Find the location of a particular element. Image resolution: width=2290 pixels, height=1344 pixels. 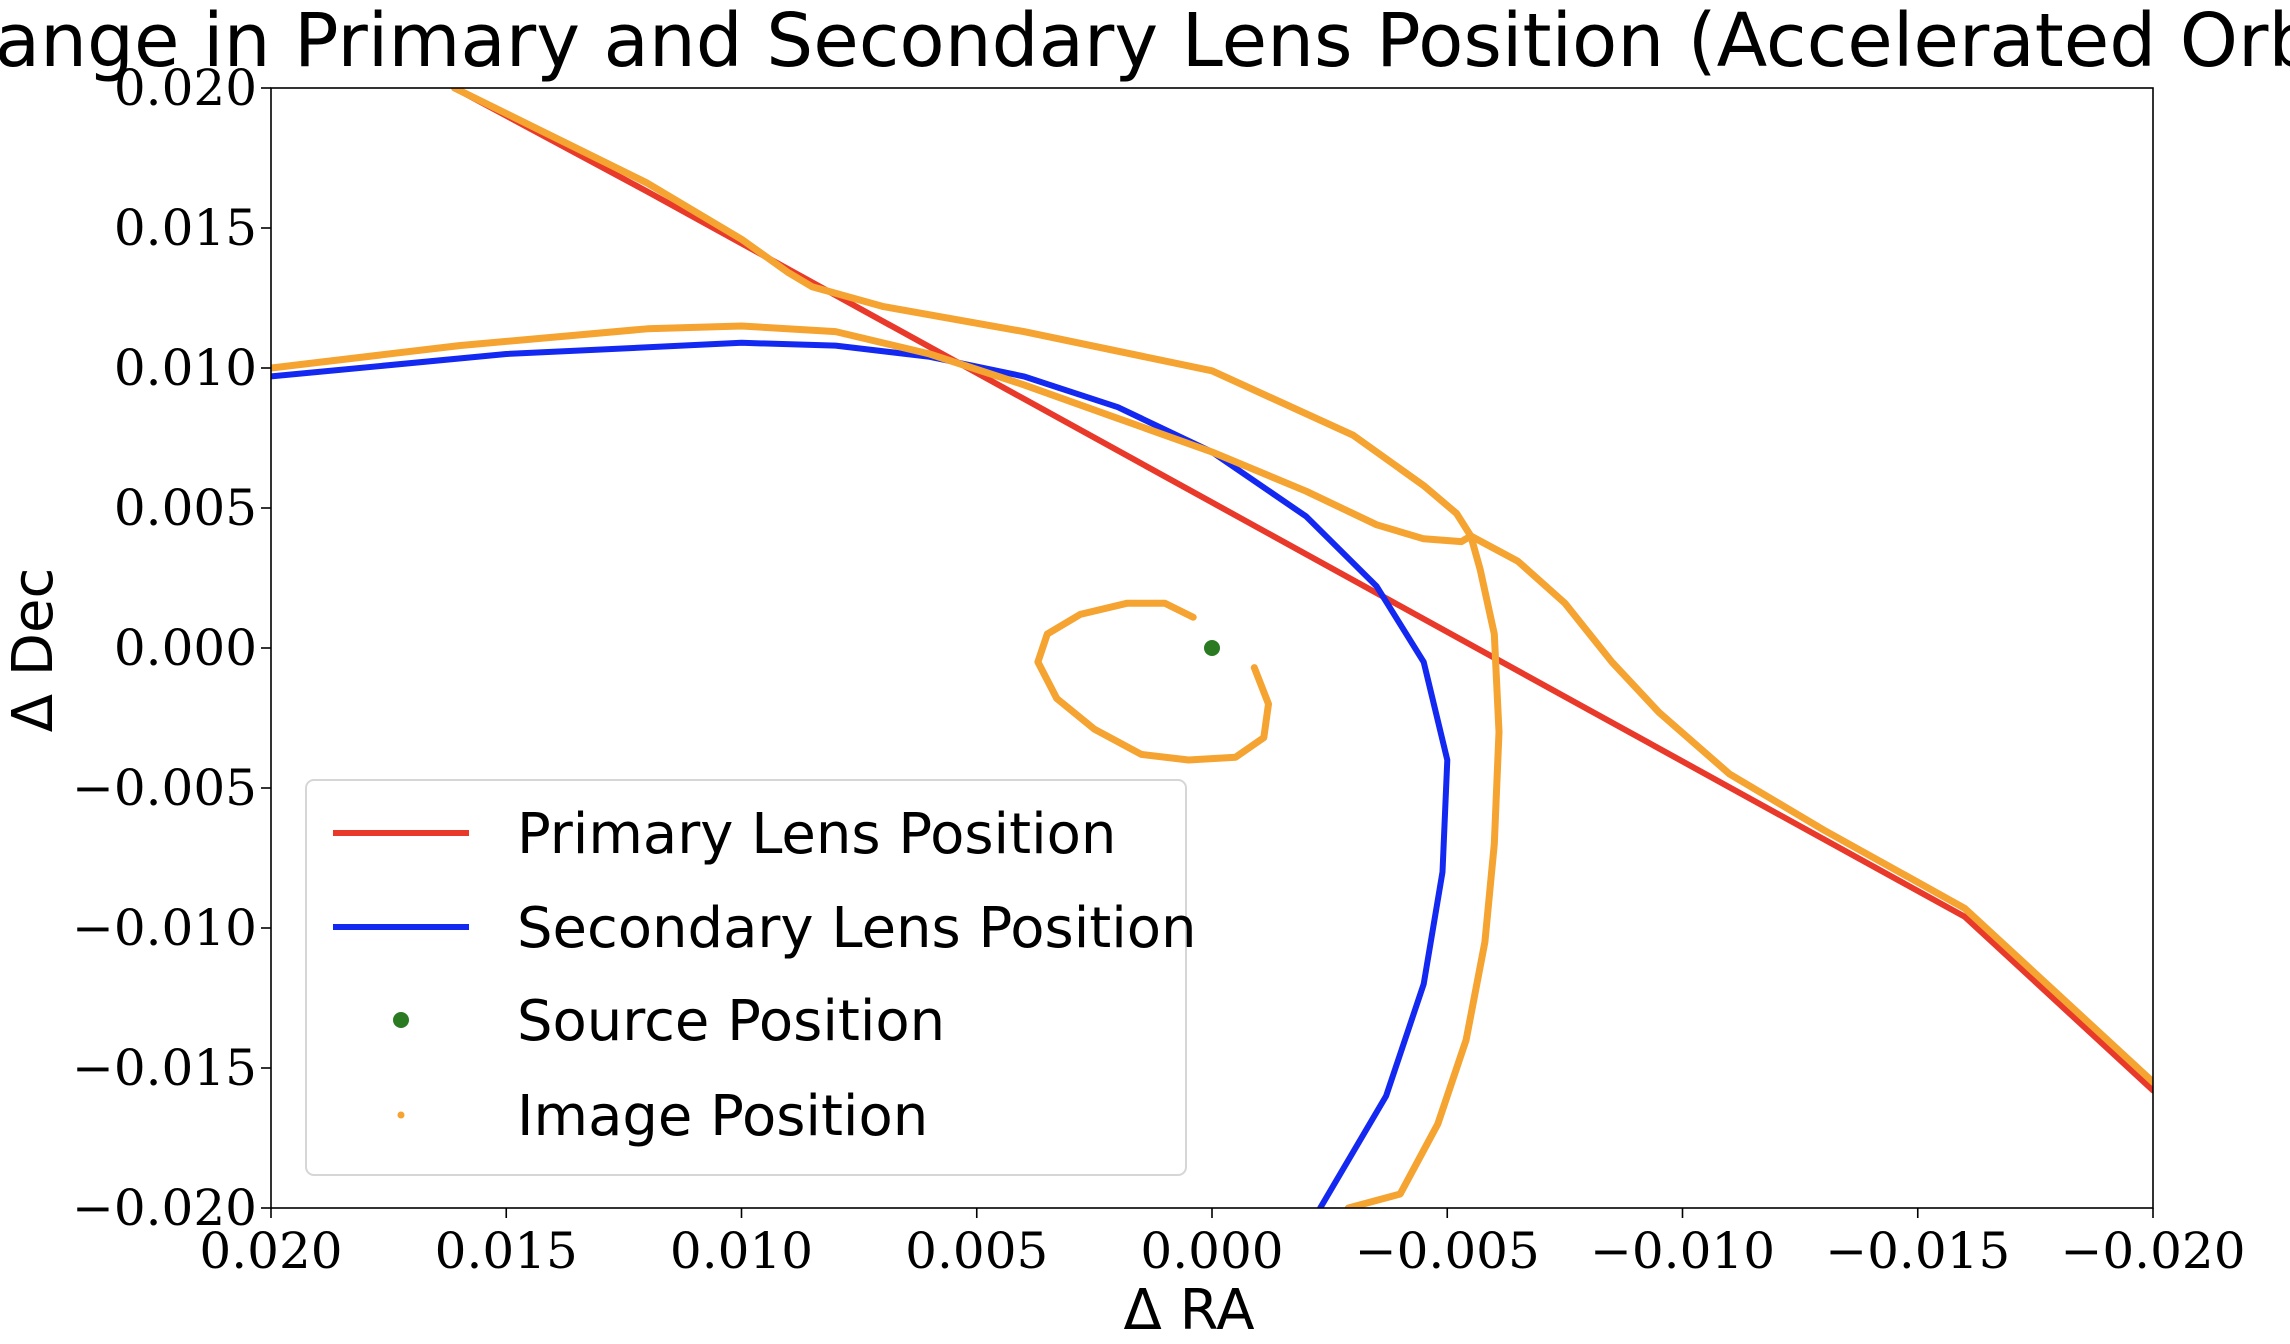

x-tick-label: 0.015 is located at coordinates (506, 1251).